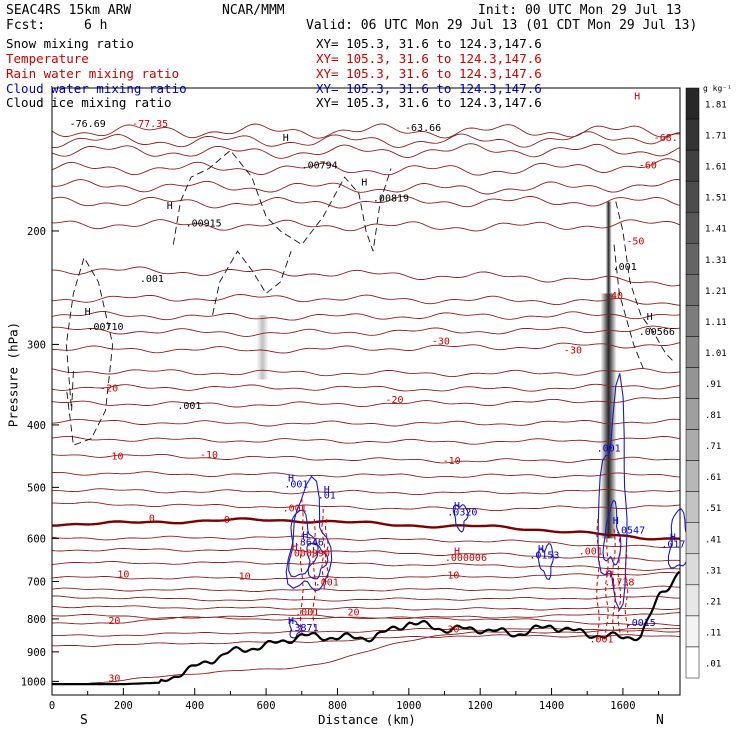  What do you see at coordinates (52, 706) in the screenshot?
I see `x-tick-label: 0` at bounding box center [52, 706].